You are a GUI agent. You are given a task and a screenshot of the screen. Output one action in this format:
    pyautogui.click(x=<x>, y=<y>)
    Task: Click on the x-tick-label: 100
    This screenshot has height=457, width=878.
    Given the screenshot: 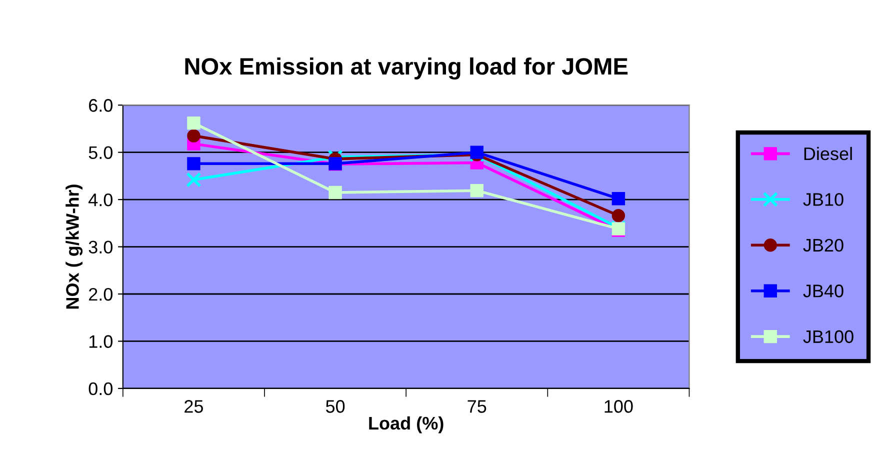 What is the action you would take?
    pyautogui.click(x=618, y=406)
    